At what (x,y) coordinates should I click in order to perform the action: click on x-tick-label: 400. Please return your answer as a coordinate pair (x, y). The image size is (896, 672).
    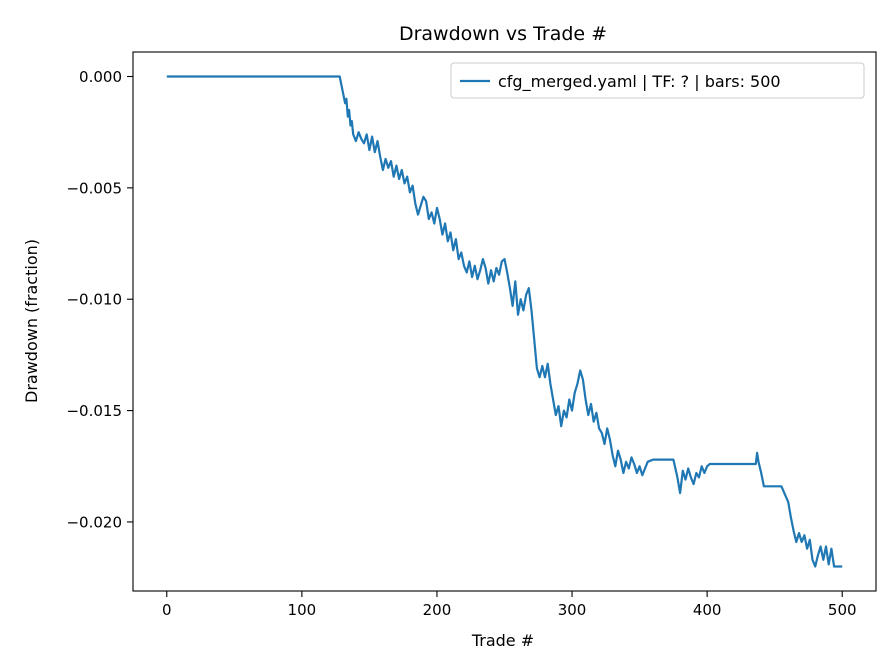
    Looking at the image, I should click on (707, 610).